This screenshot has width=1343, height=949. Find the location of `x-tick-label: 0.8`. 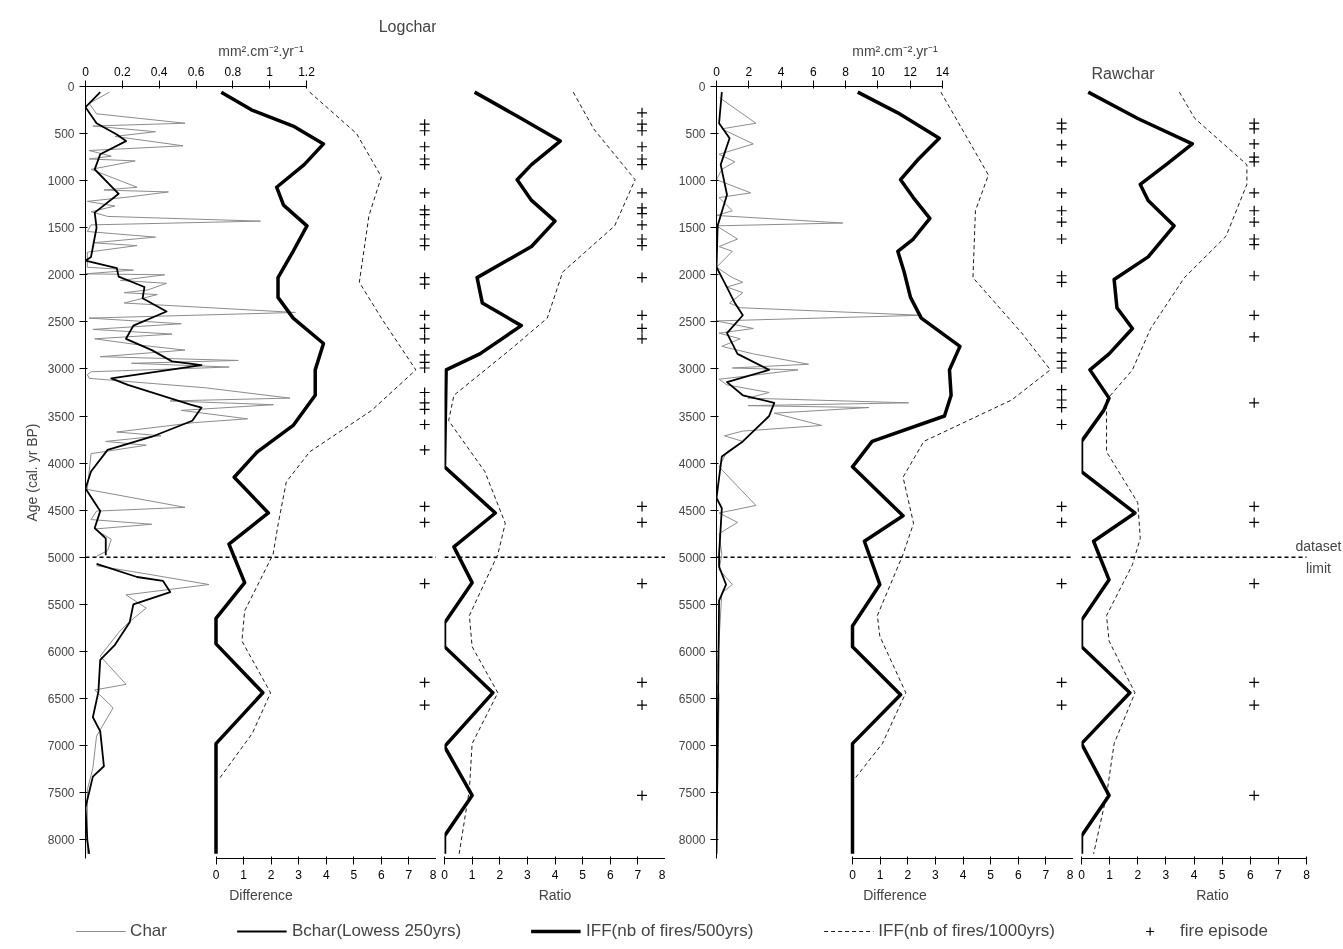

x-tick-label: 0.8 is located at coordinates (233, 71).